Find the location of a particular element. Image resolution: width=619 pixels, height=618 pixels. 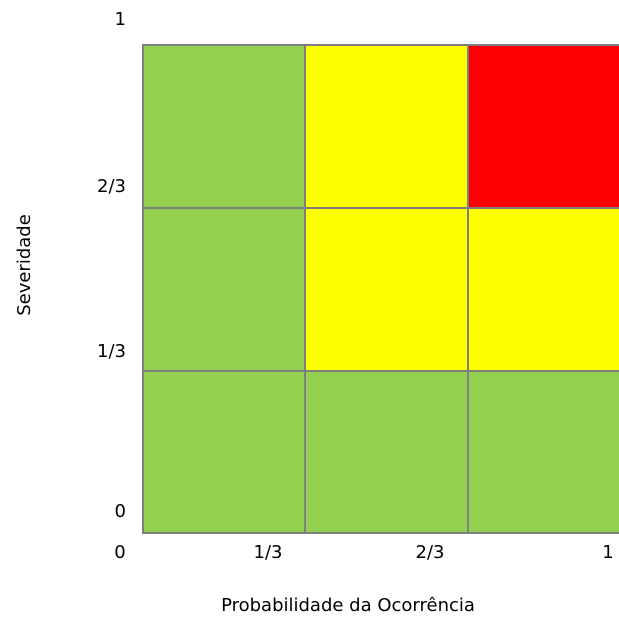

x-tick-label: 0 is located at coordinates (119, 552).